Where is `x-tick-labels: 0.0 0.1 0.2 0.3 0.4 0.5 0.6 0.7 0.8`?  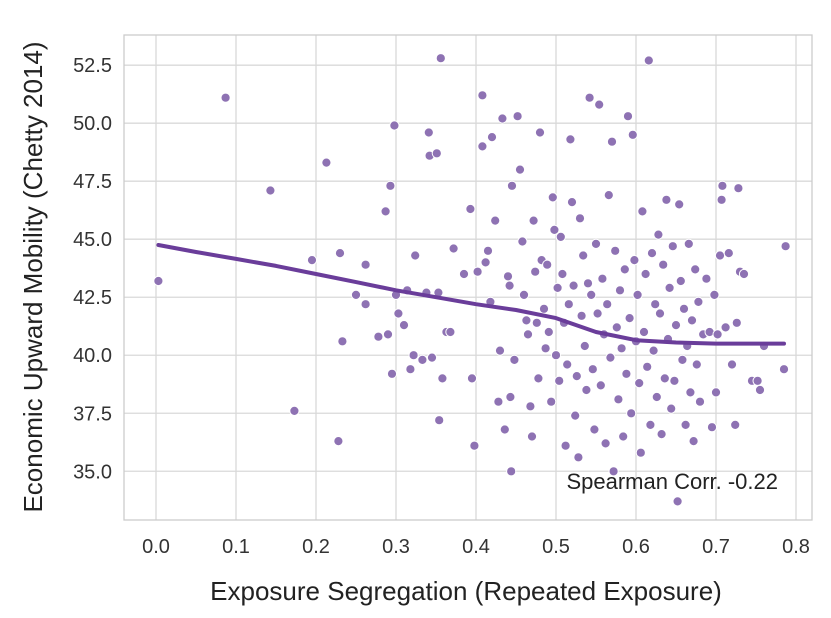 x-tick-labels: 0.0 0.1 0.2 0.3 0.4 0.5 0.6 0.7 0.8 is located at coordinates (476, 547).